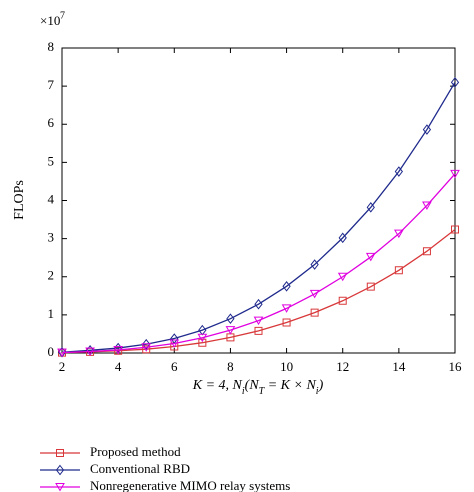  Describe the element at coordinates (51, 313) in the screenshot. I see `y-tick-label: 1` at that location.